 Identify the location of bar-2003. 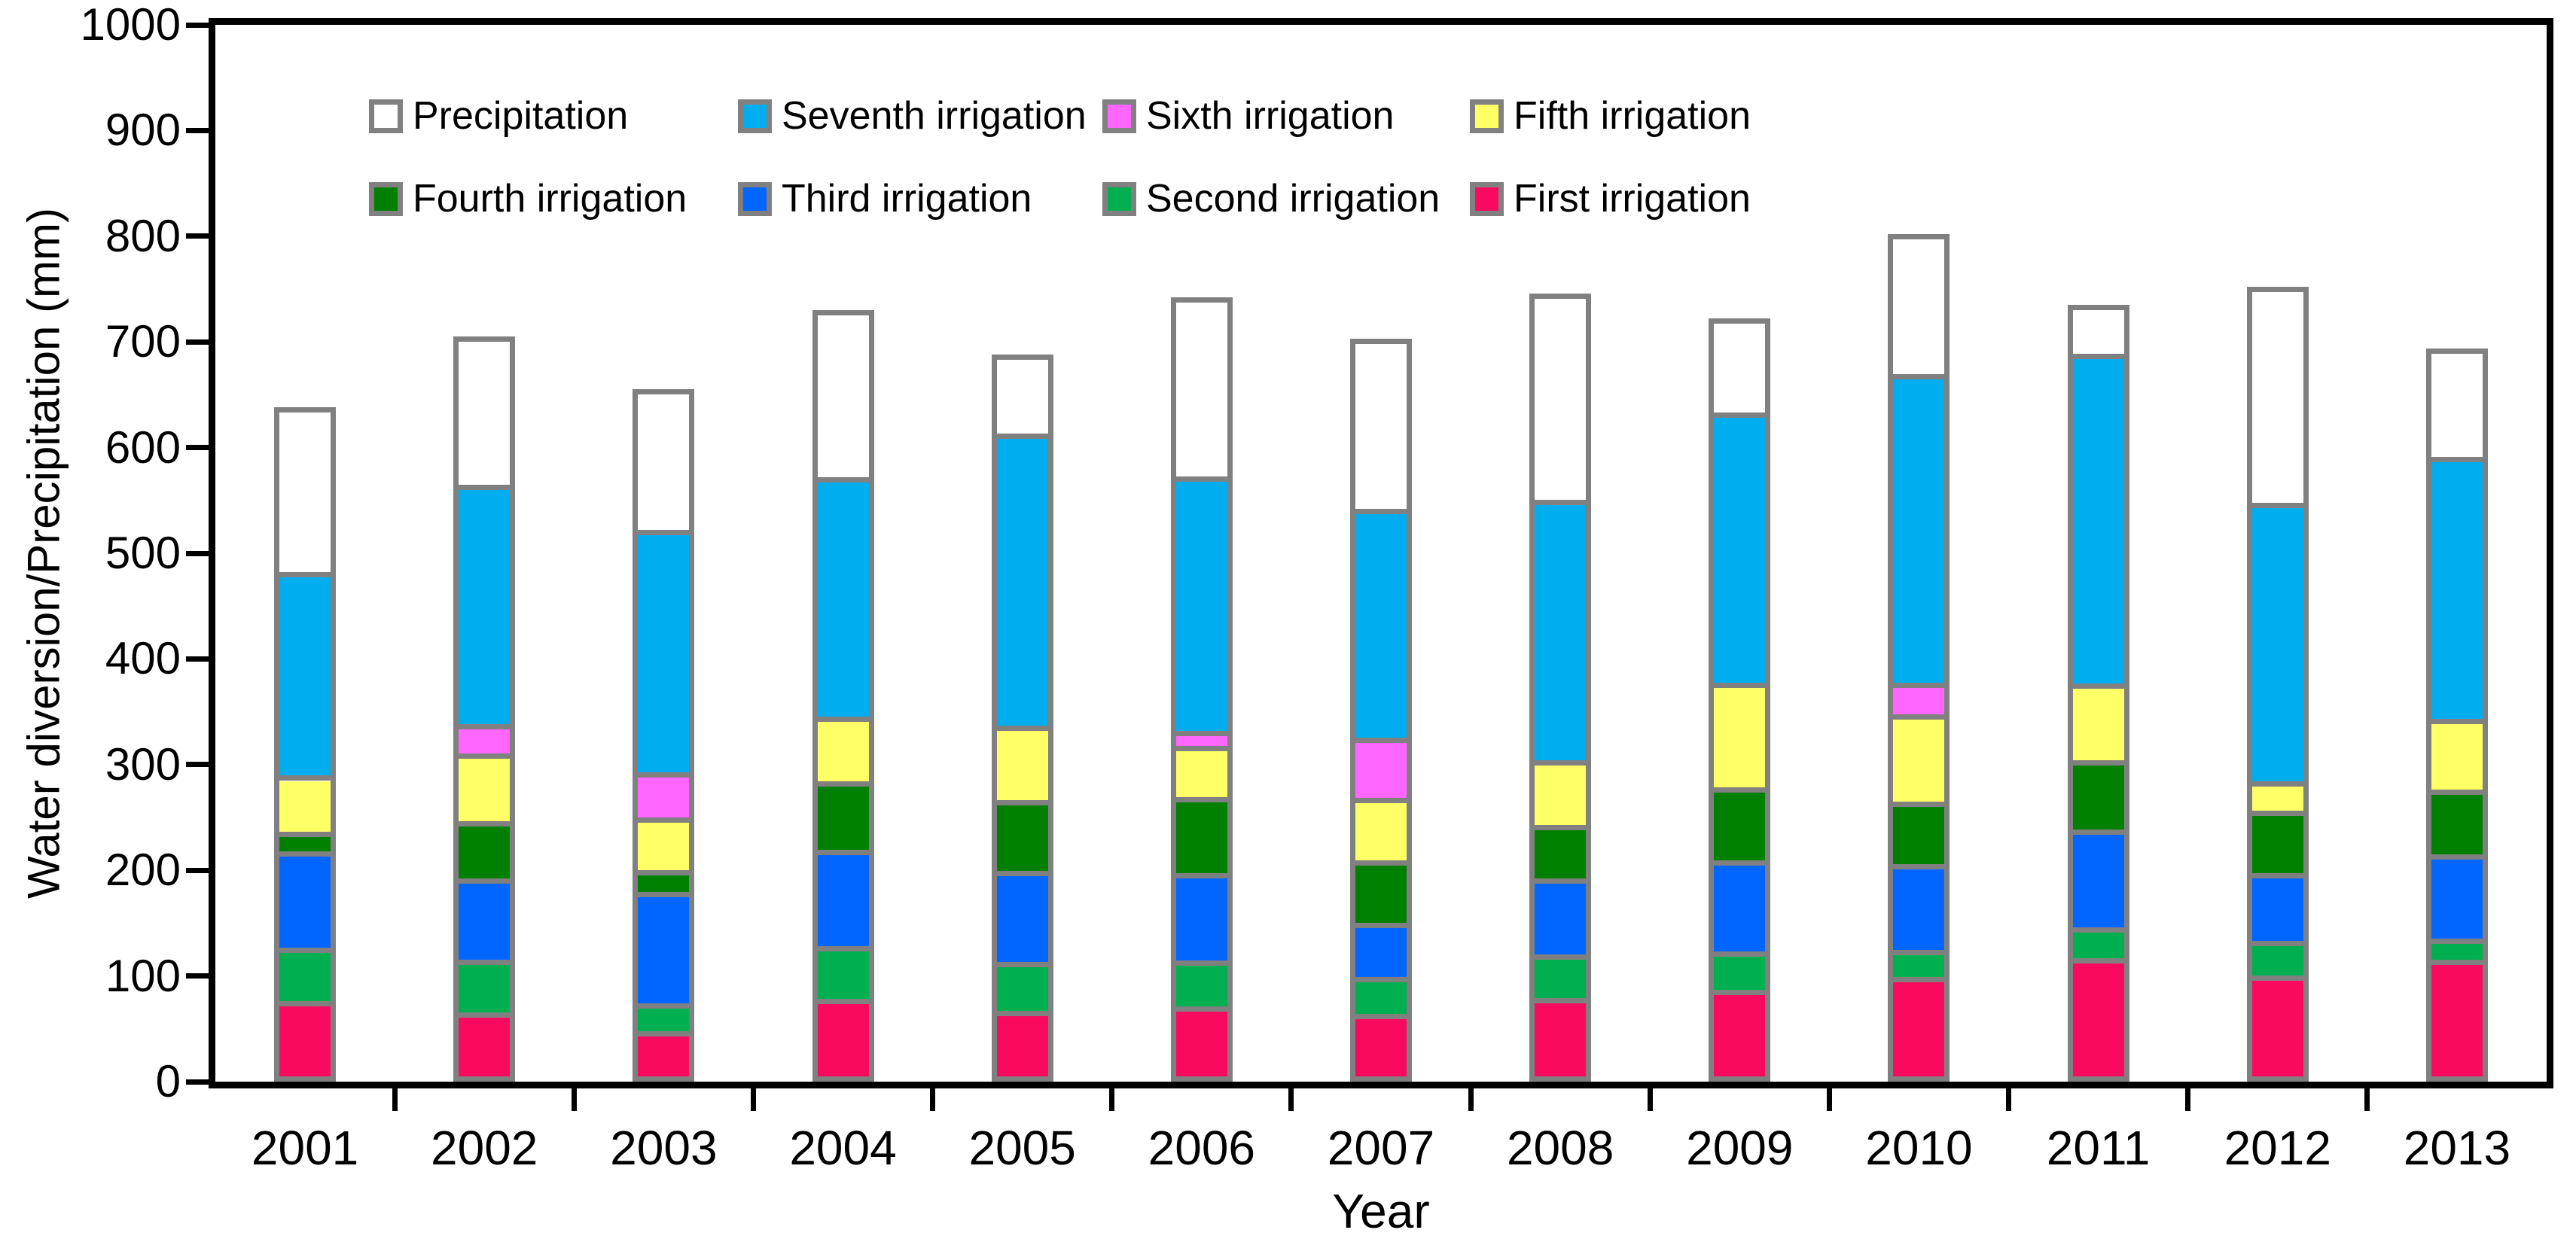
(664, 735).